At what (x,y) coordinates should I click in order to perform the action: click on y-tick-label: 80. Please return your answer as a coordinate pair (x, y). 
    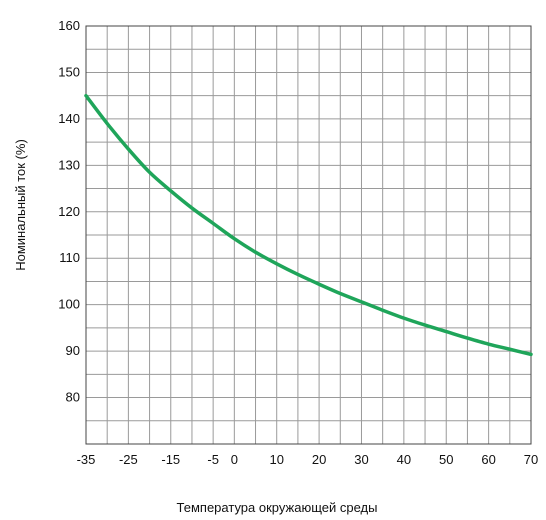
    Looking at the image, I should click on (73, 397).